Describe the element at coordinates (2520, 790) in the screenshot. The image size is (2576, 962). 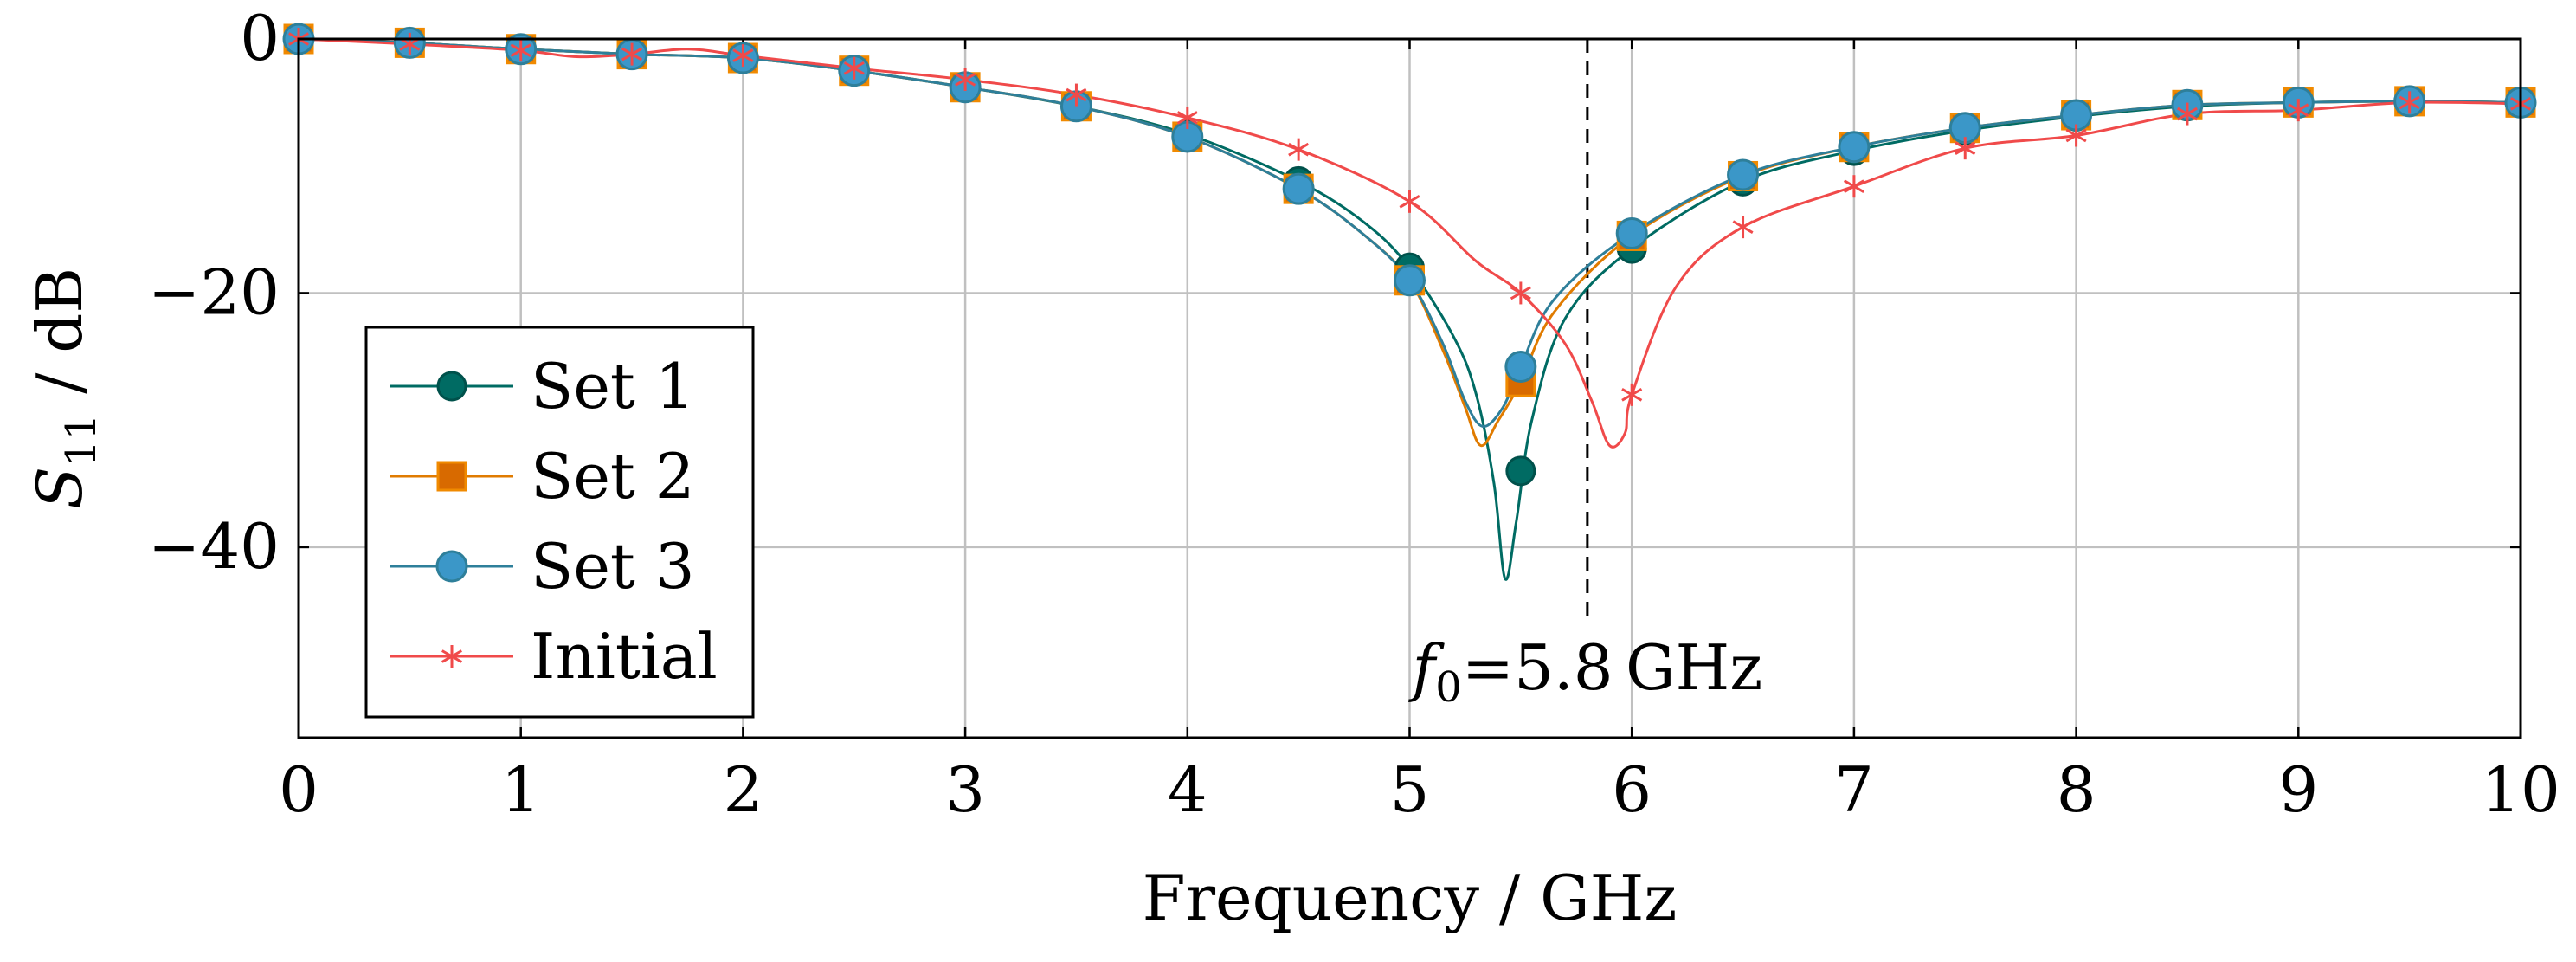
I see `x-tick-label: 10` at that location.